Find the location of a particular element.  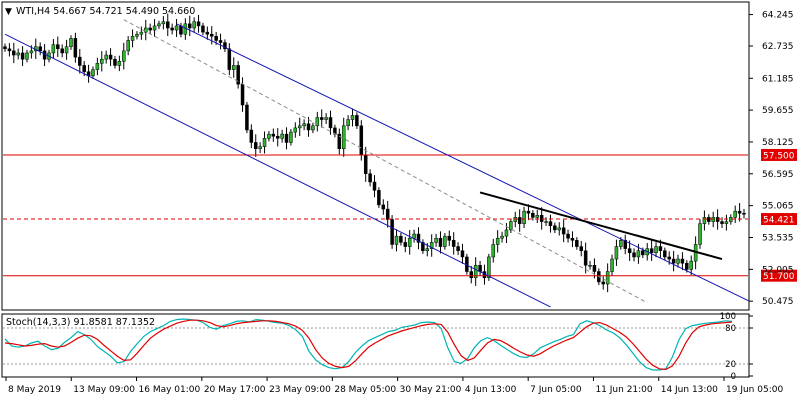

level-tag is located at coordinates (779, 219).